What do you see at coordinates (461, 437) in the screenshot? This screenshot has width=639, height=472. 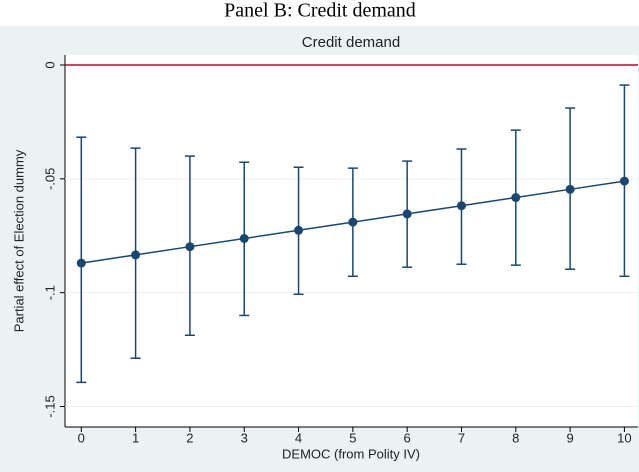 I see `x-tick-label: 7` at bounding box center [461, 437].